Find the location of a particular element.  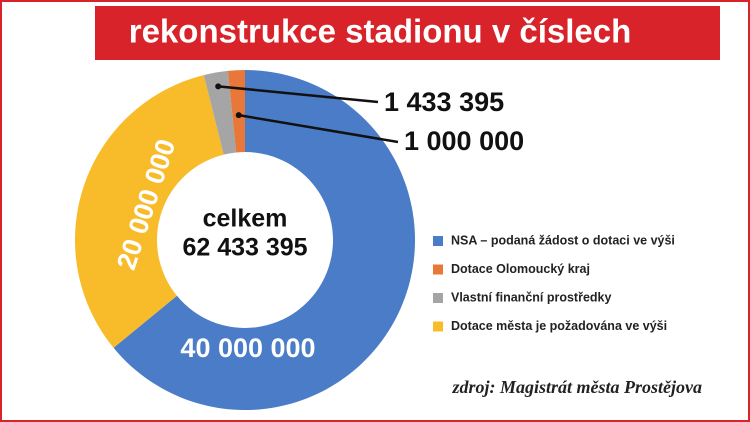

chart-title: rekonstrukce stadionu v číslech is located at coordinates (380, 31).